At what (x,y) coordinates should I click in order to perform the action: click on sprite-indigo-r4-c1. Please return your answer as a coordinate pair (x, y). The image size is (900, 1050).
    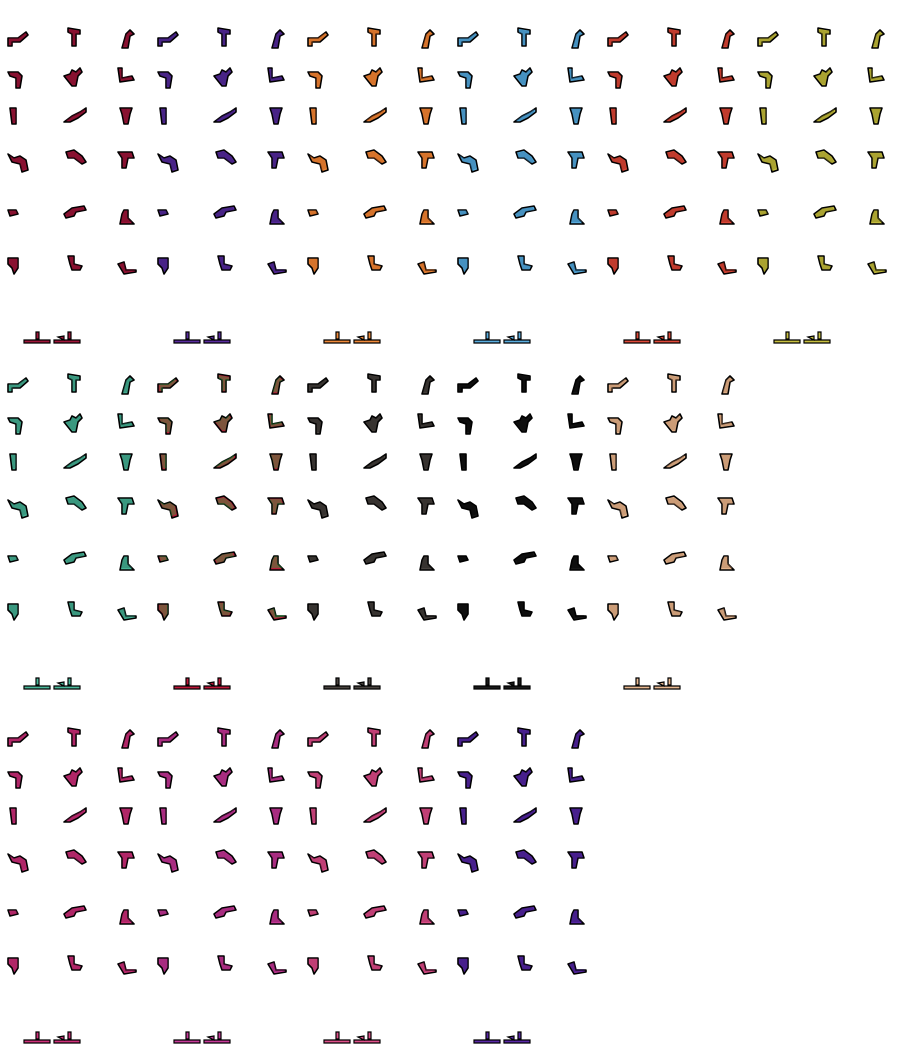
    Looking at the image, I should click on (224, 212).